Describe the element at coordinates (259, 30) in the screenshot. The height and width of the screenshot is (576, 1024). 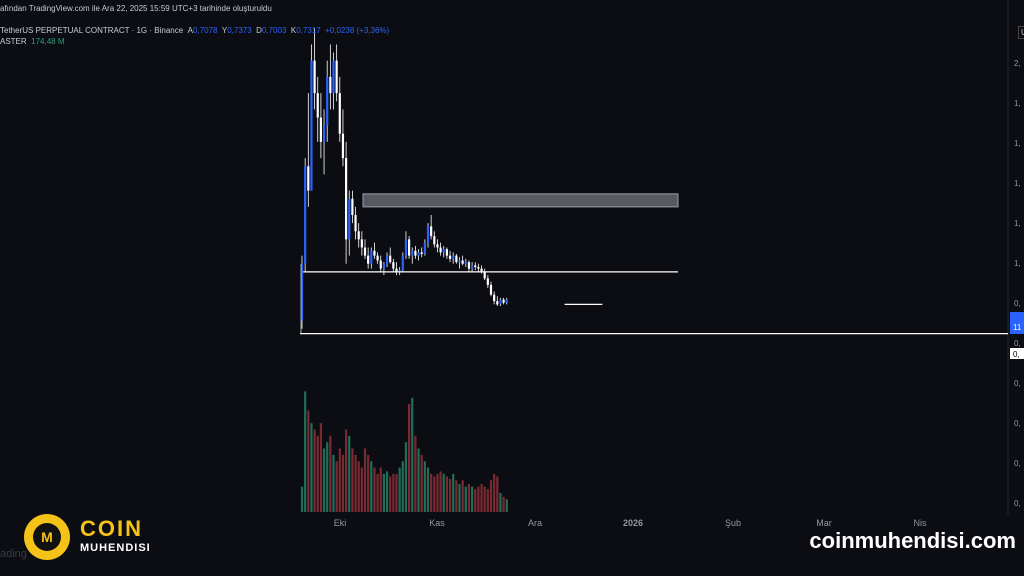
I see `low-label: D` at that location.